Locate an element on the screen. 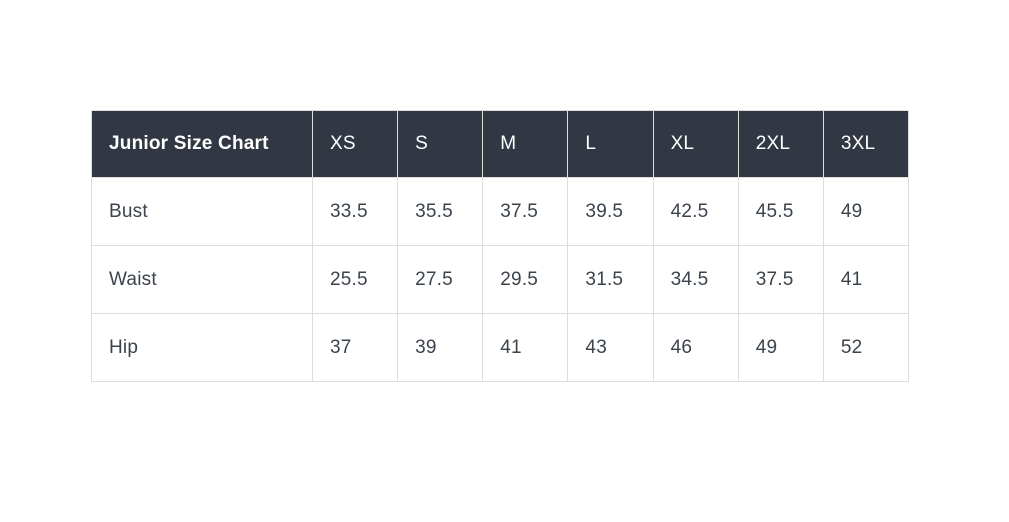 The width and height of the screenshot is (1009, 522). value-cell: 33.5 is located at coordinates (355, 211).